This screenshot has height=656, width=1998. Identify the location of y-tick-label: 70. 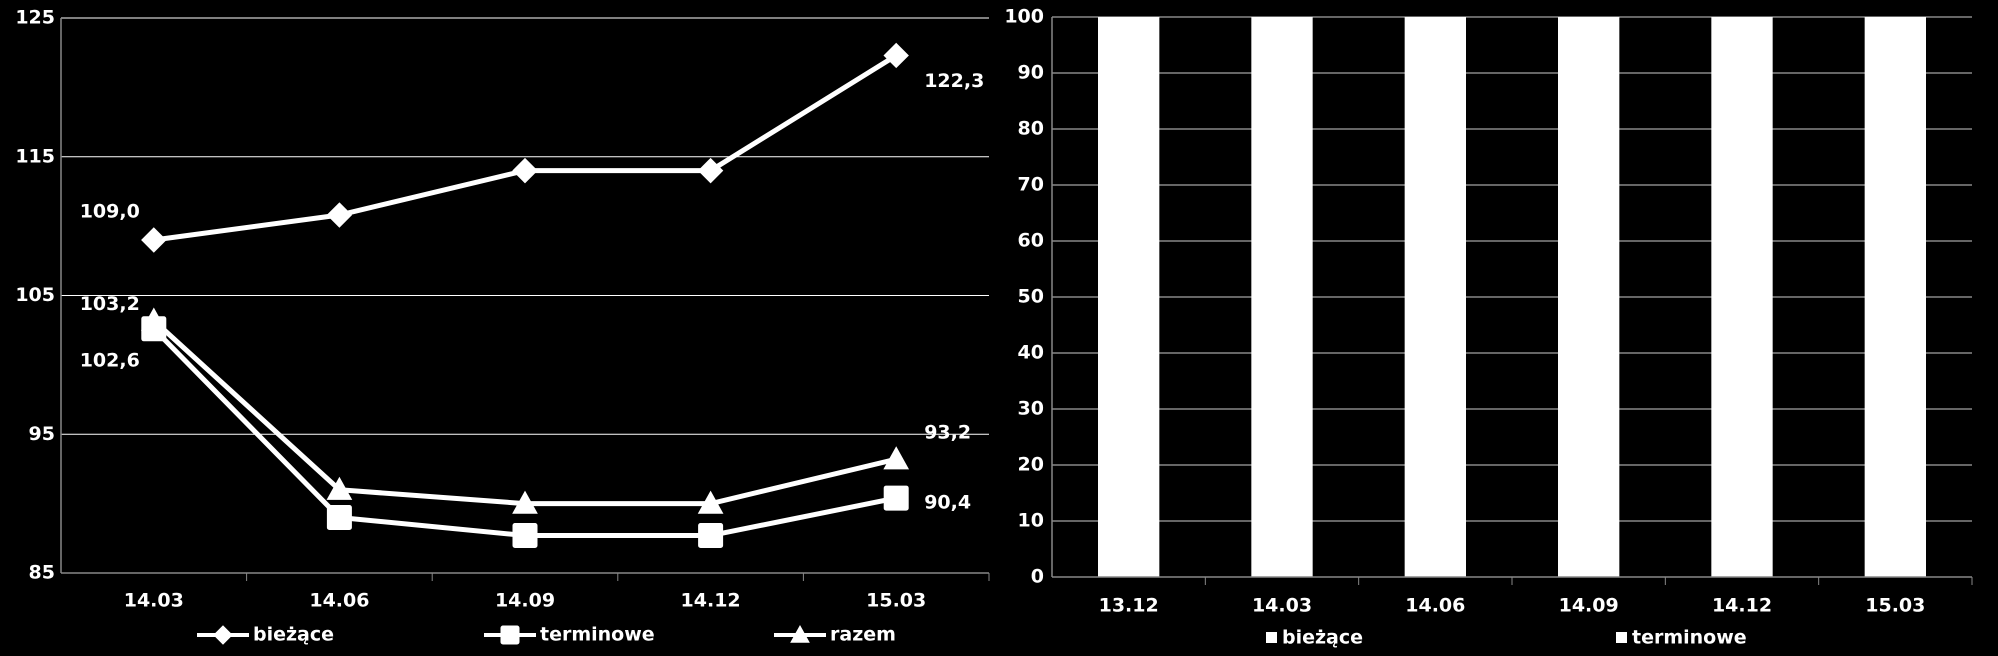
(1031, 185).